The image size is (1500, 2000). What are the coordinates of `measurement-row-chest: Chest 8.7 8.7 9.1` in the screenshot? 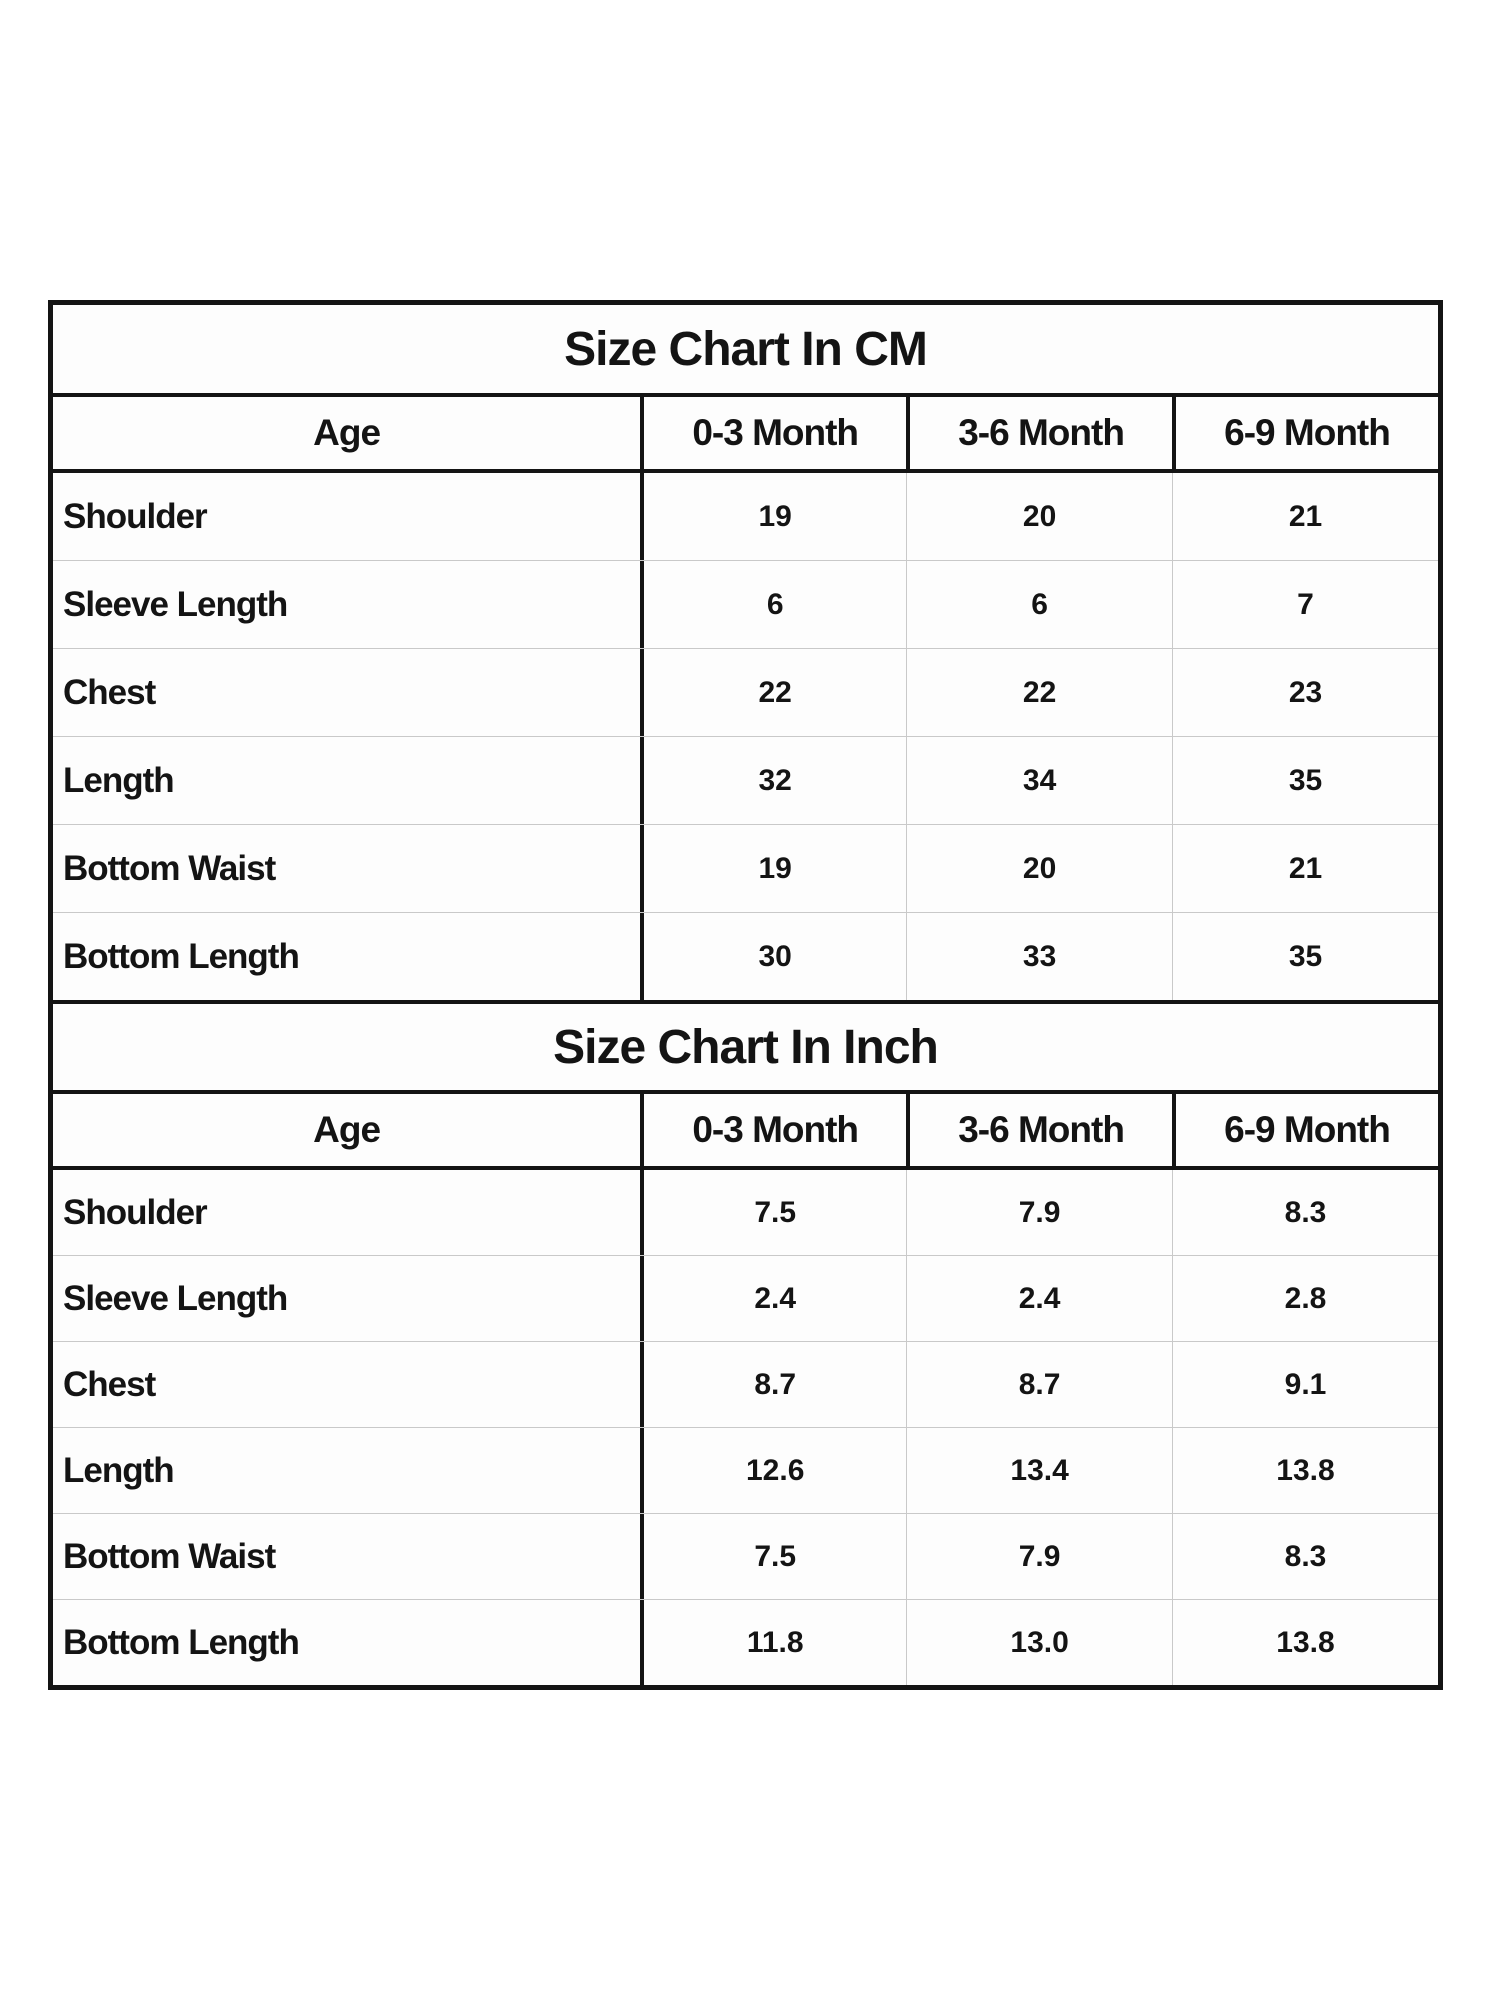 It's located at (745, 1385).